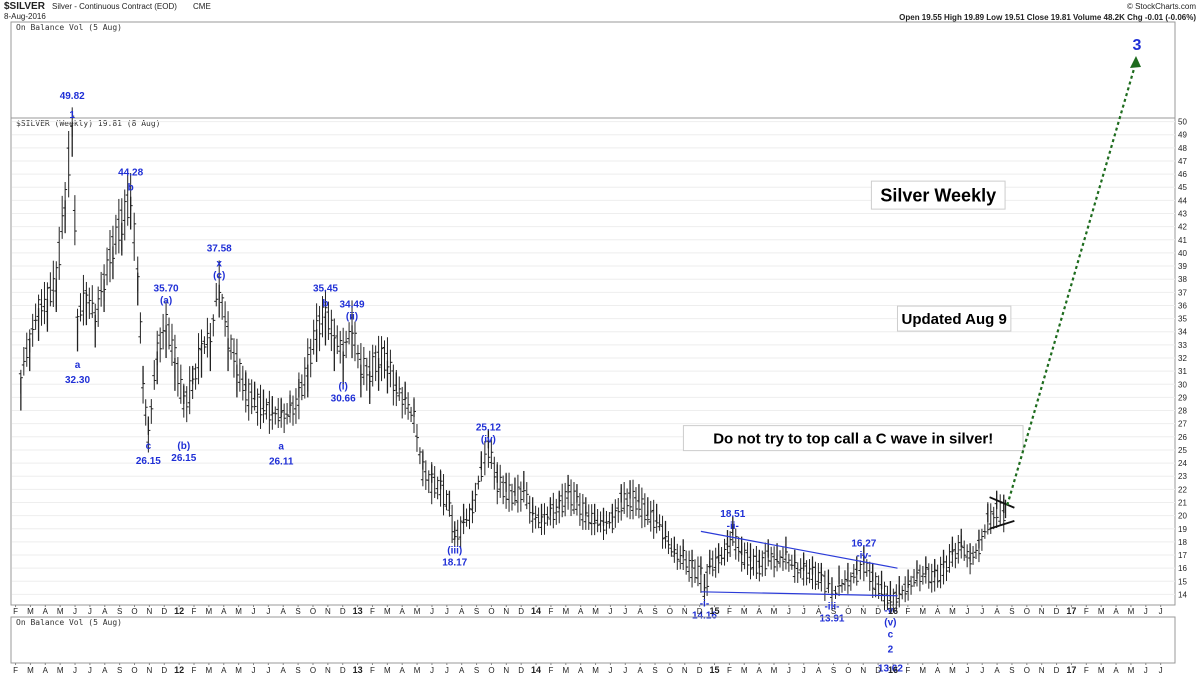 This screenshot has height=678, width=1200. What do you see at coordinates (454, 551) in the screenshot?
I see `wave-label: (iii)` at bounding box center [454, 551].